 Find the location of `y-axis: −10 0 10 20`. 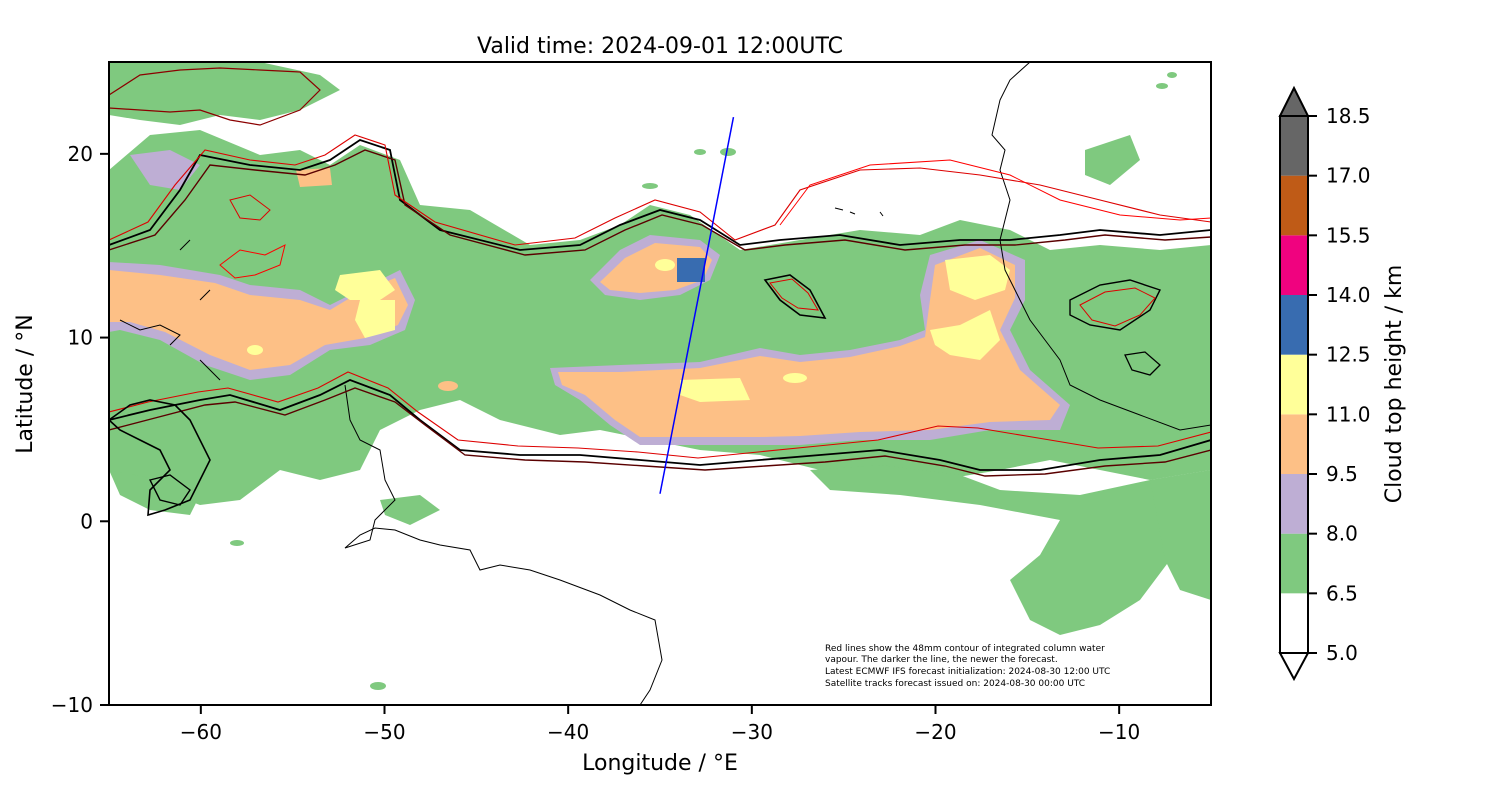

y-axis: −10 0 10 20 is located at coordinates (80, 429).